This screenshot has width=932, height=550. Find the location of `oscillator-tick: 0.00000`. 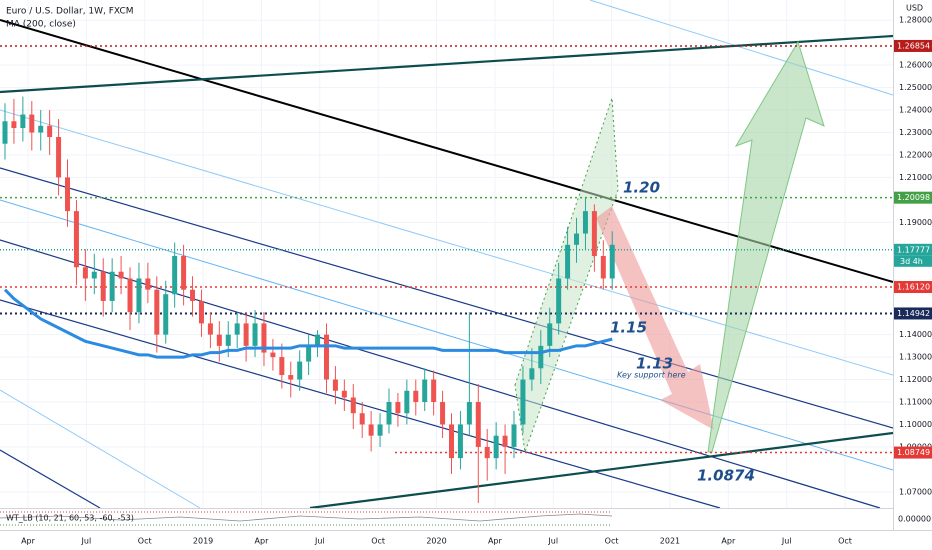

oscillator-tick: 0.00000 is located at coordinates (914, 519).